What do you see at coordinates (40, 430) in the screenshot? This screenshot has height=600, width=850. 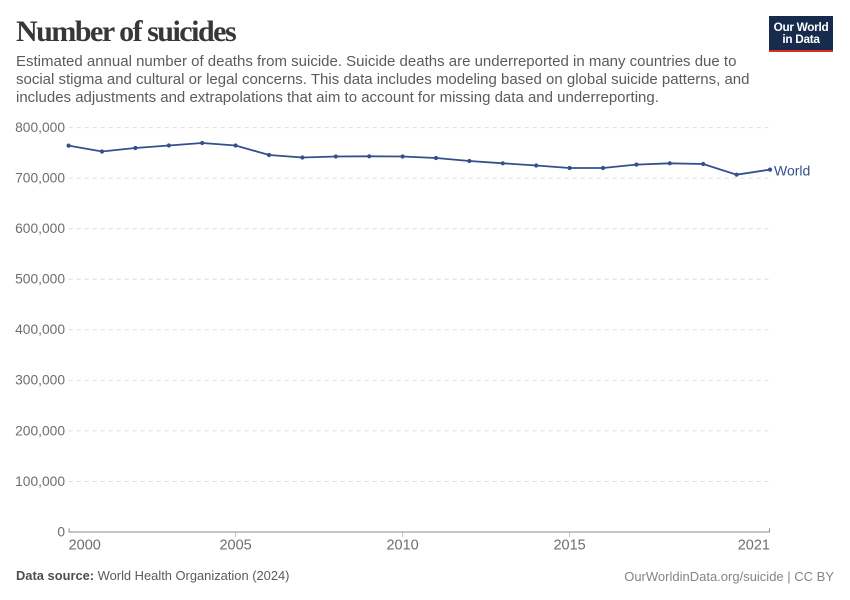 I see `svg-text: 200,000` at bounding box center [40, 430].